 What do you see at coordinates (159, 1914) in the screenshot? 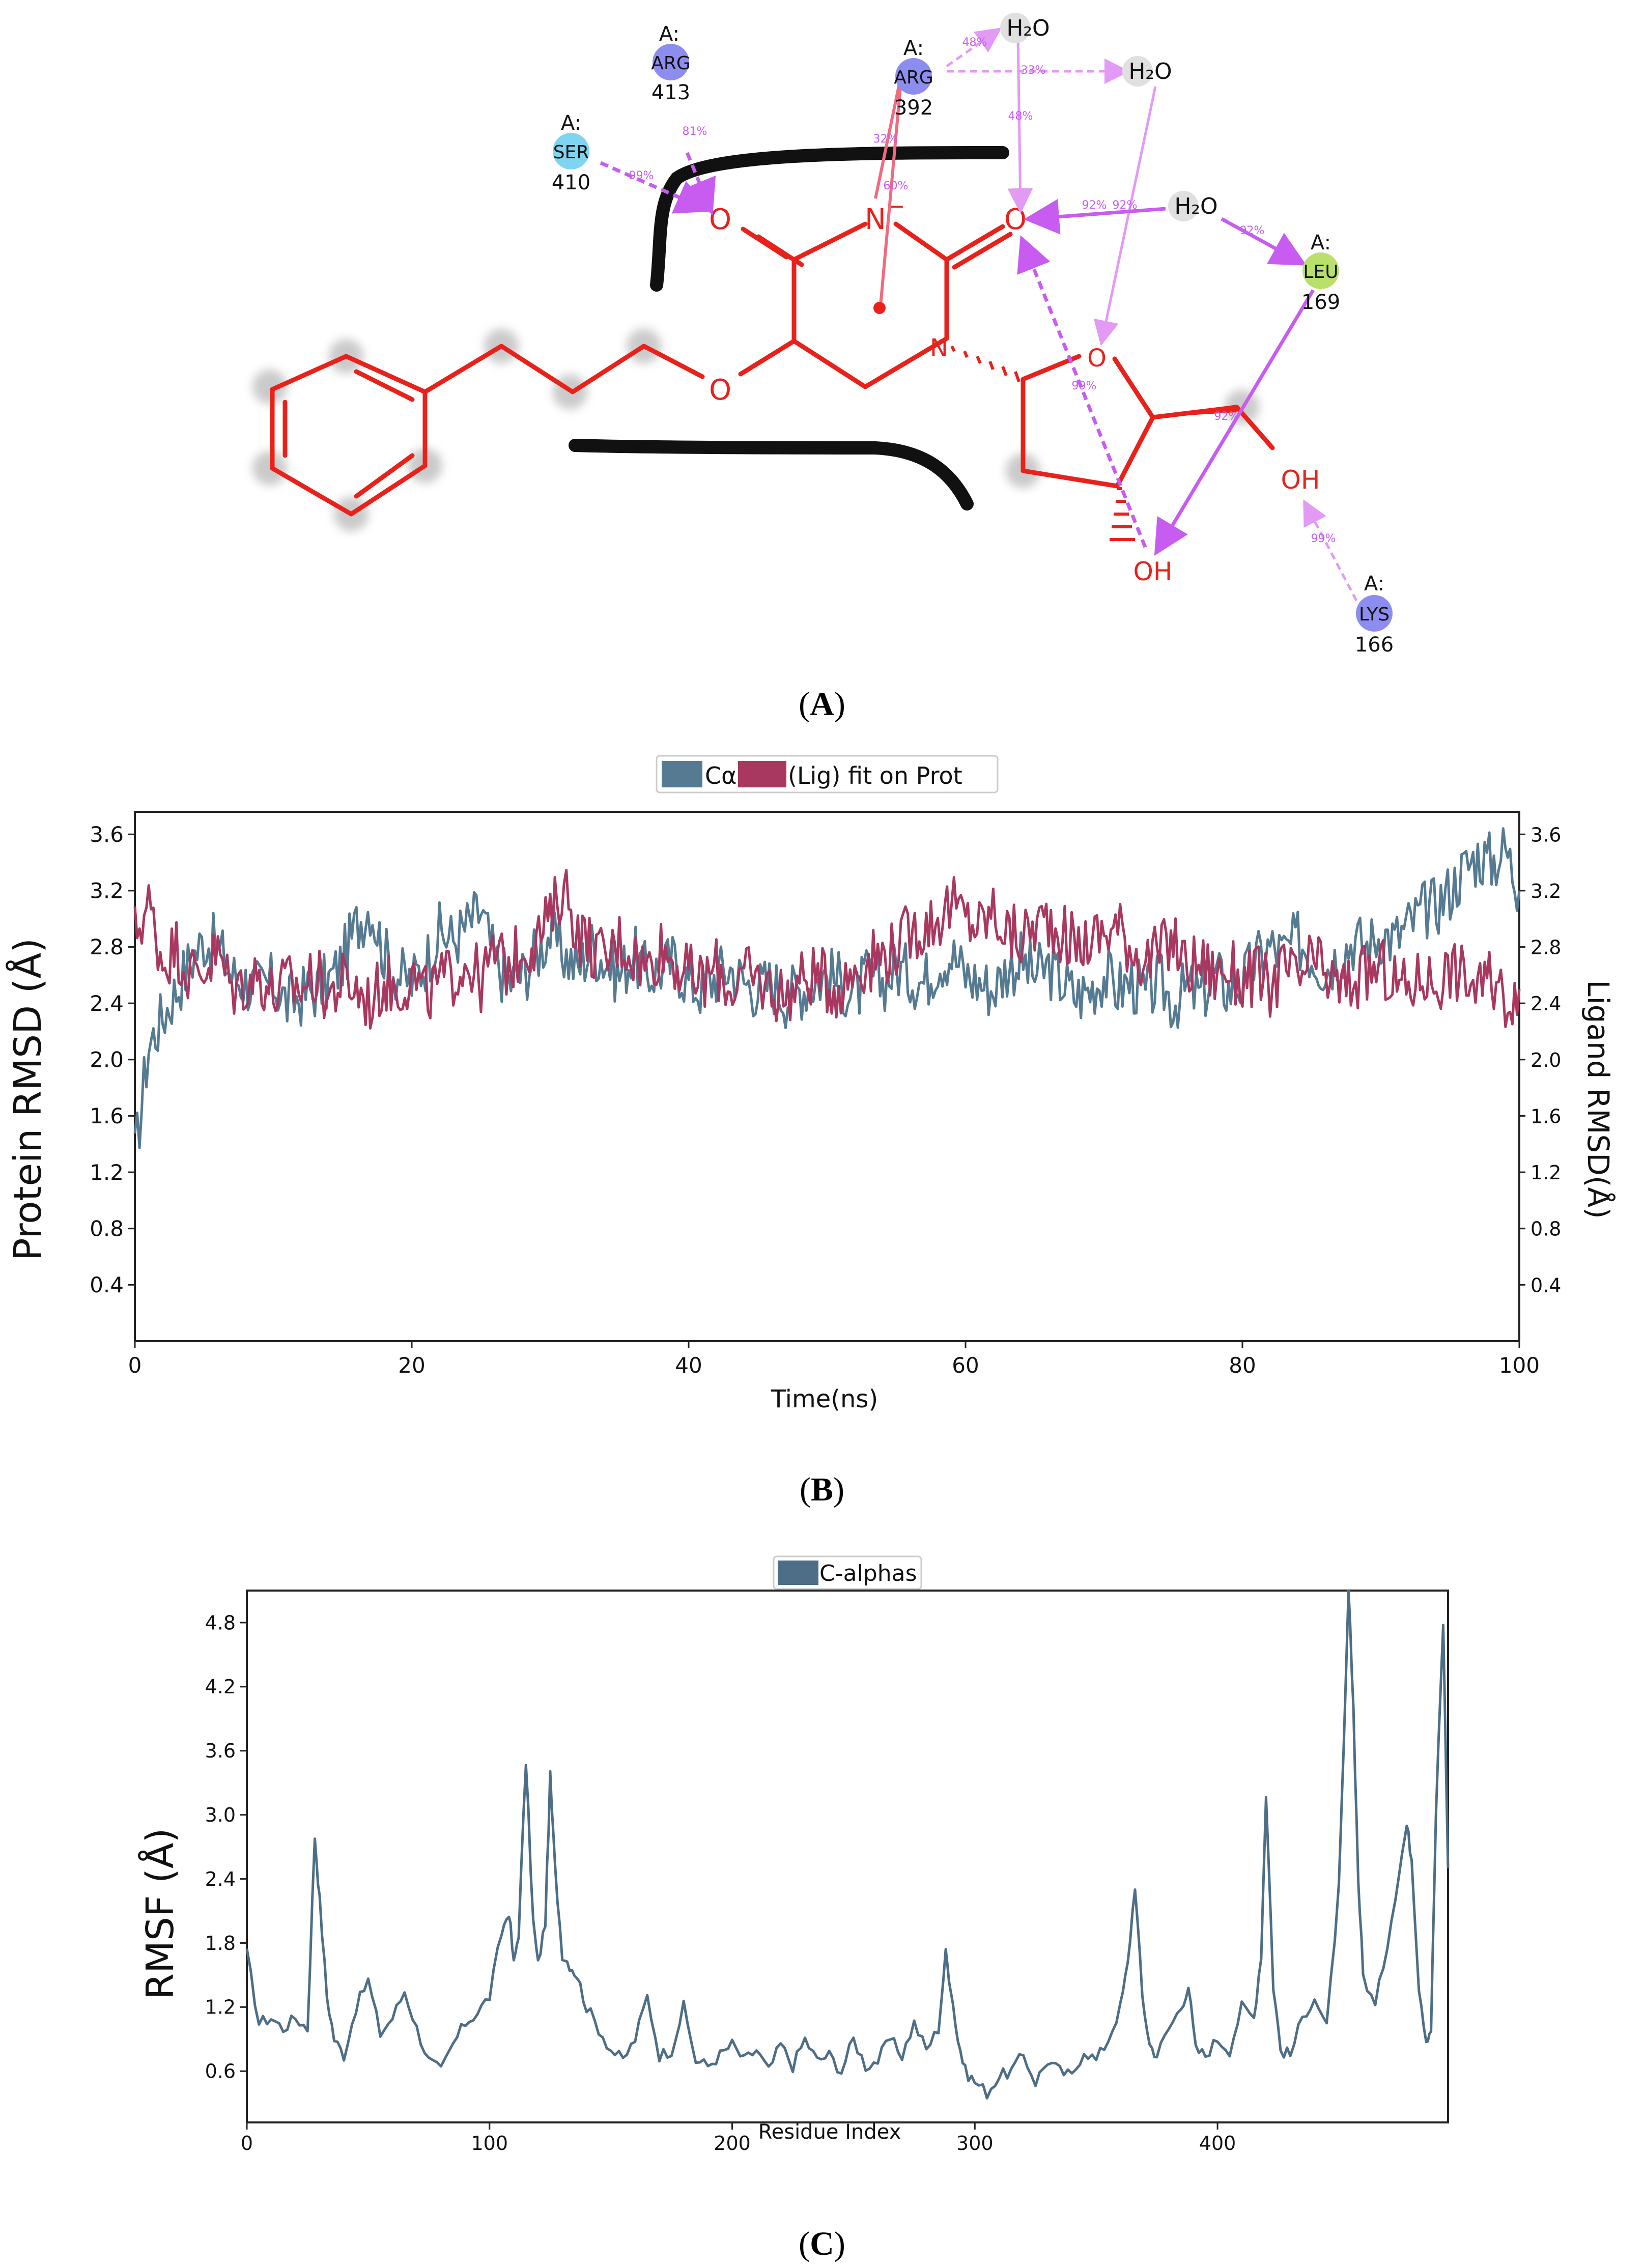
I see `y-axis-label: RMSF (Å)` at bounding box center [159, 1914].